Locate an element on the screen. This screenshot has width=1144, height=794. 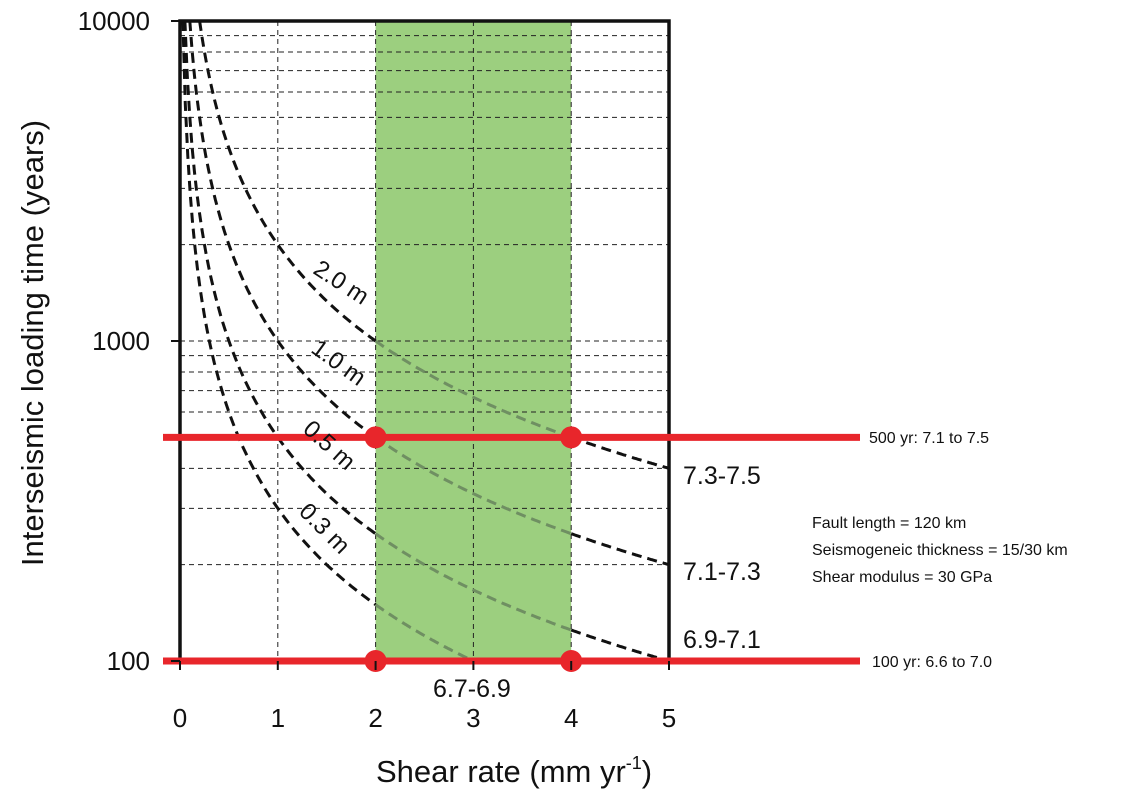
x-tick-label: 2 is located at coordinates (375, 718).